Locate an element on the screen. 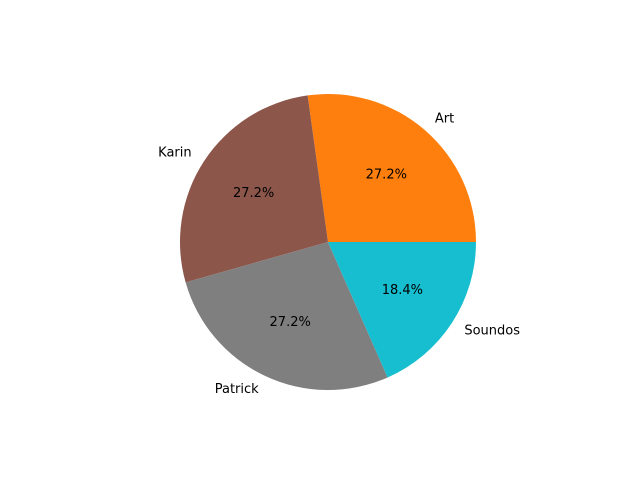 The image size is (640, 480). pie-slice-patrick is located at coordinates (286, 316).